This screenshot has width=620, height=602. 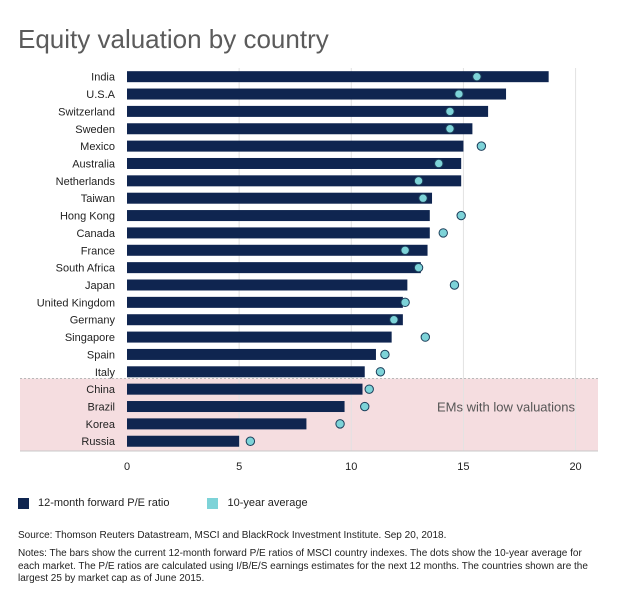 I want to click on legend-dot-label: 10-year average, so click(x=267, y=503).